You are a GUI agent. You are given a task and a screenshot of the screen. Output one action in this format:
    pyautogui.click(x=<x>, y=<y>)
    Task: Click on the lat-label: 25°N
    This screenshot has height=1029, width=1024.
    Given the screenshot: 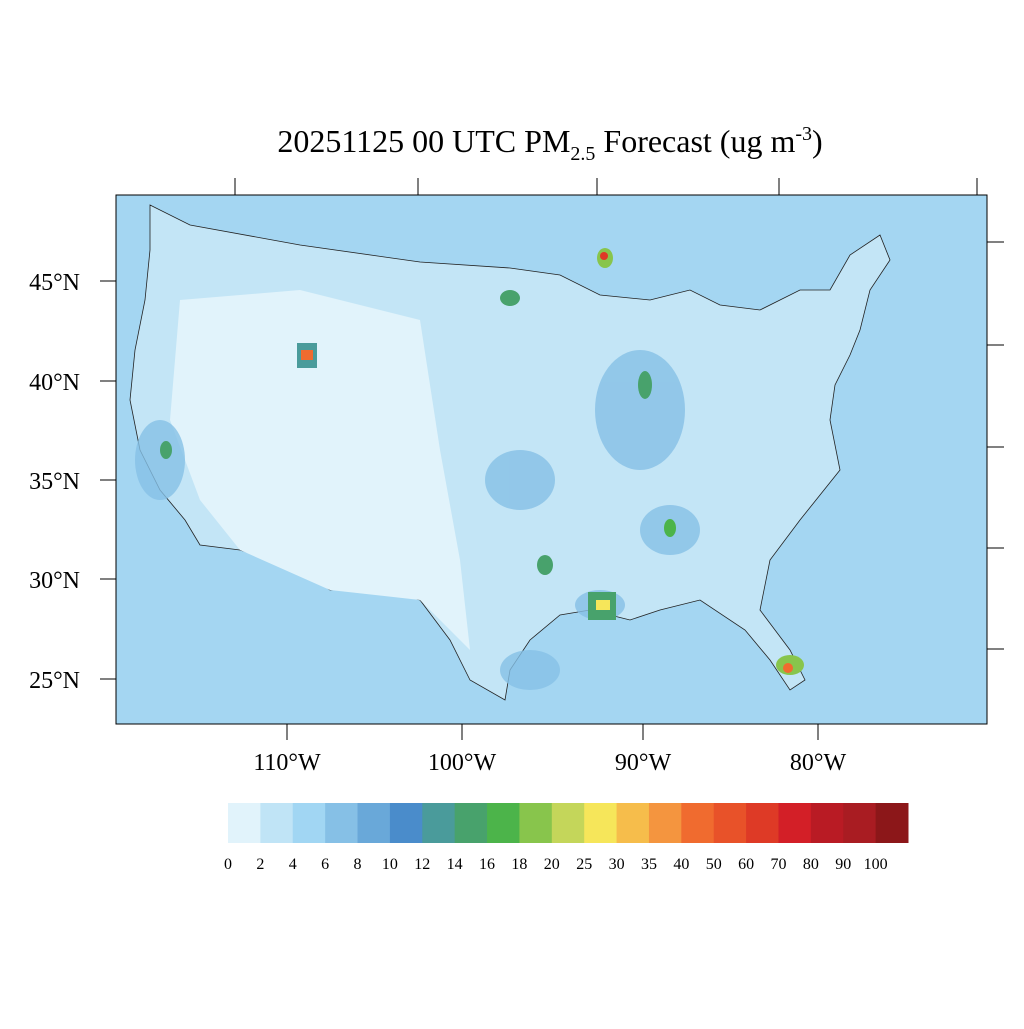 What is the action you would take?
    pyautogui.click(x=54, y=681)
    